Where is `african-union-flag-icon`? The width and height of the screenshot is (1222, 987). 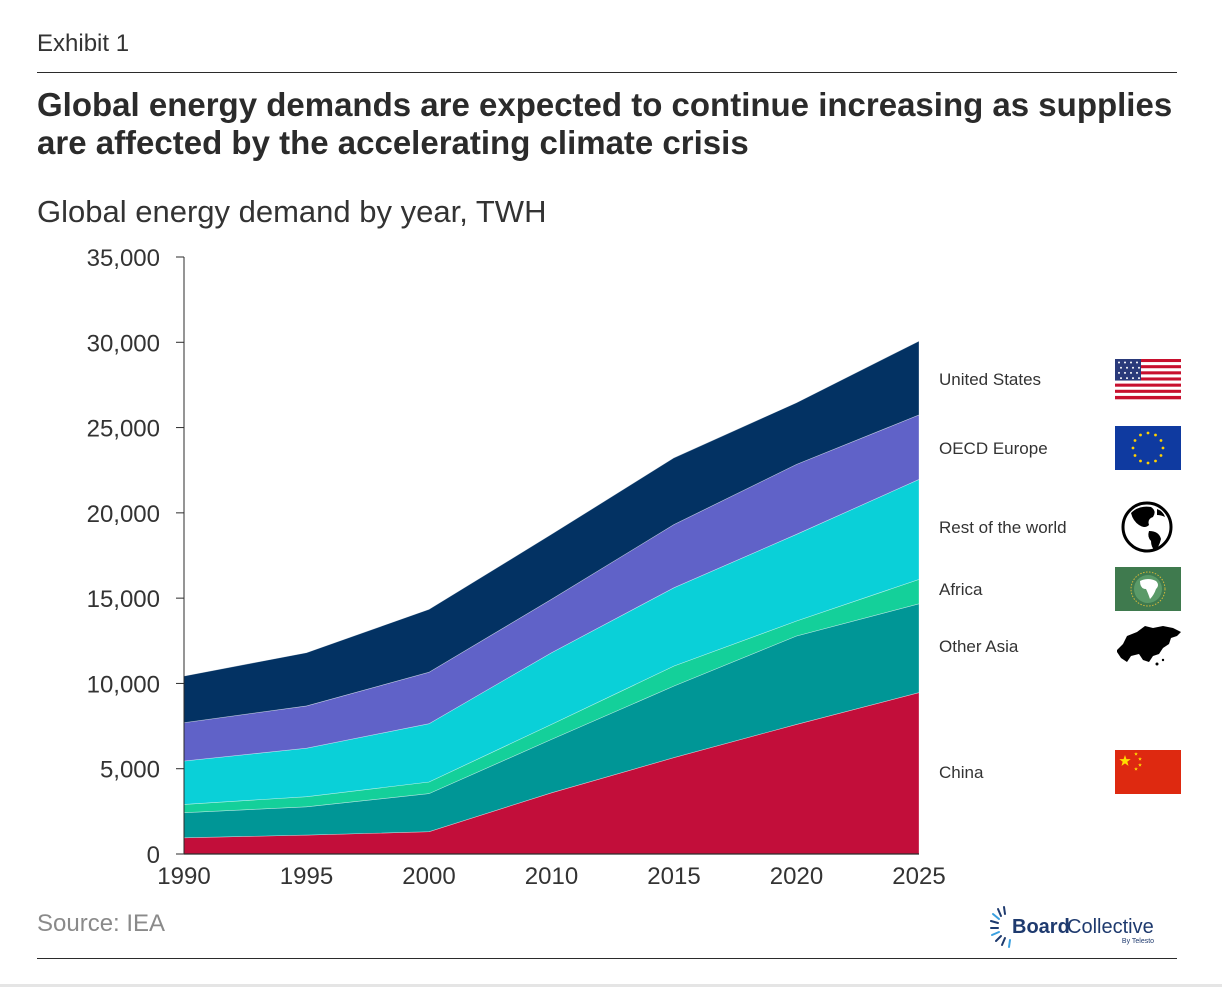 african-union-flag-icon is located at coordinates (1148, 589).